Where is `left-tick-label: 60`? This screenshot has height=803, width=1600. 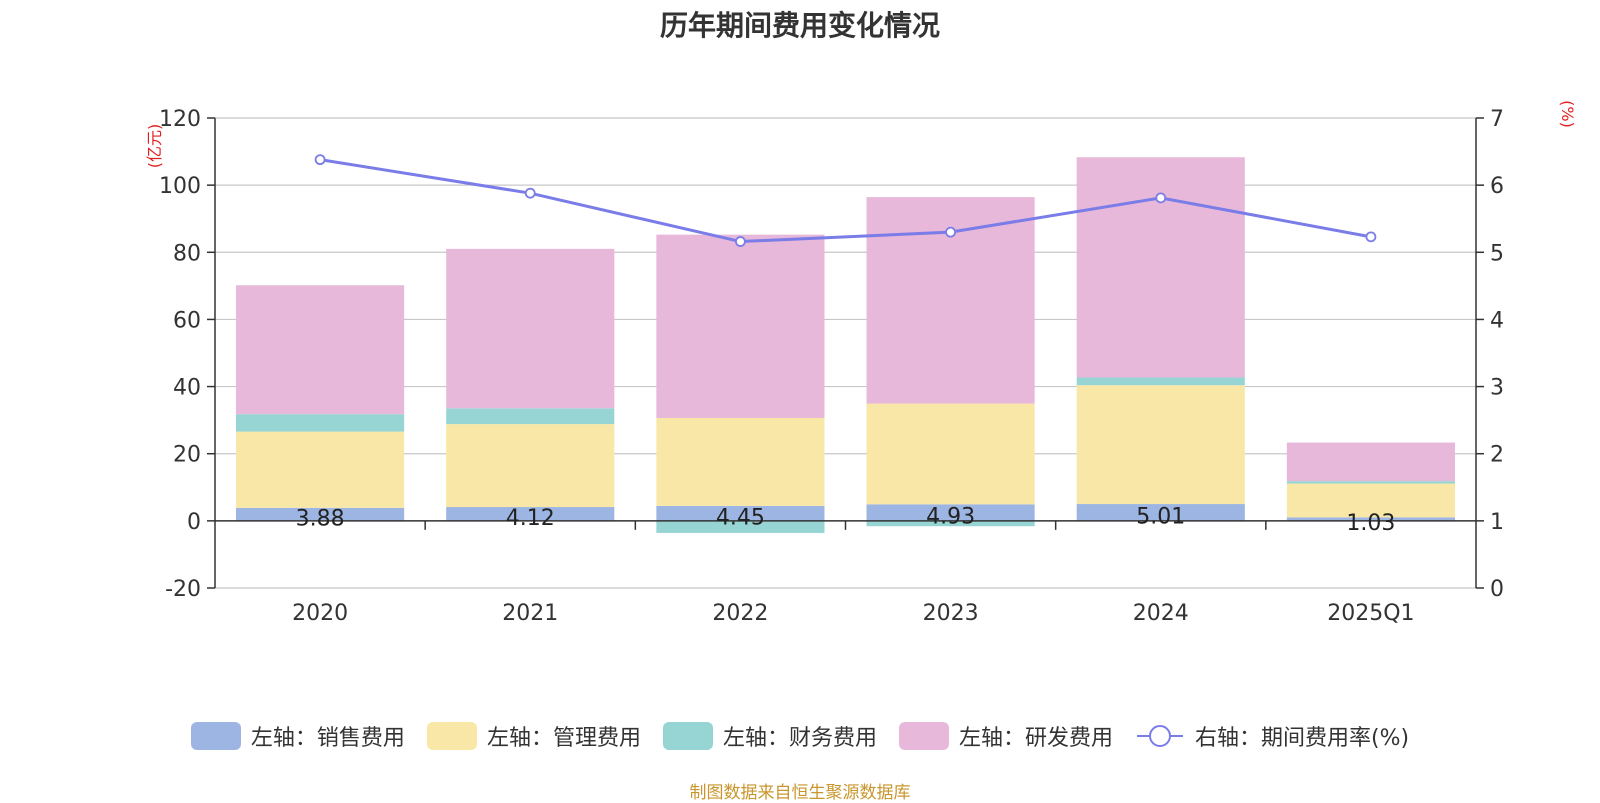 left-tick-label: 60 is located at coordinates (187, 320).